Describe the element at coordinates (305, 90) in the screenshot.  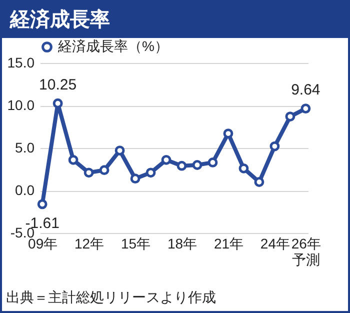
I see `data-label: 9.64` at that location.